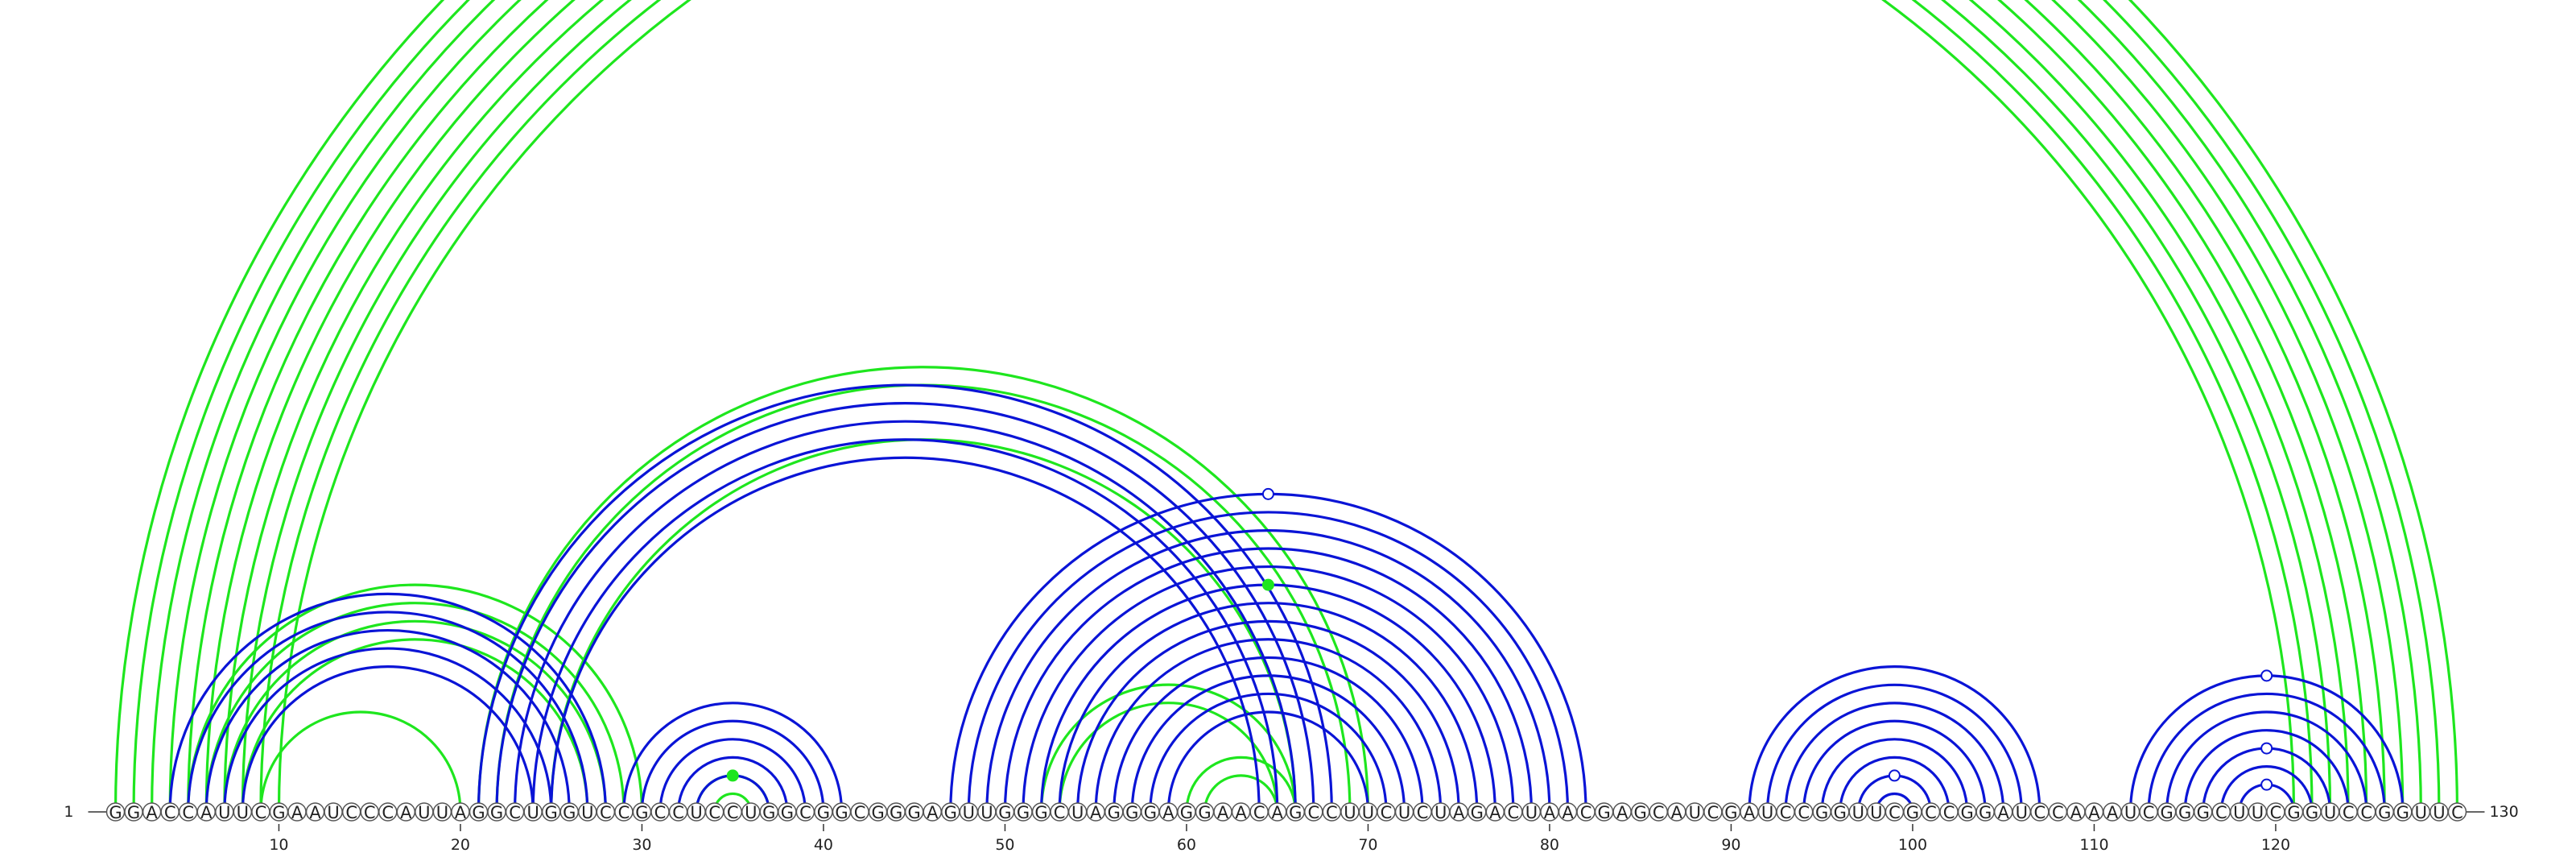 This screenshot has width=2576, height=857. What do you see at coordinates (1279, 839) in the screenshot?
I see `position-ticks: 10 20 30 40 50 60 70 80 90 100 110 120` at bounding box center [1279, 839].